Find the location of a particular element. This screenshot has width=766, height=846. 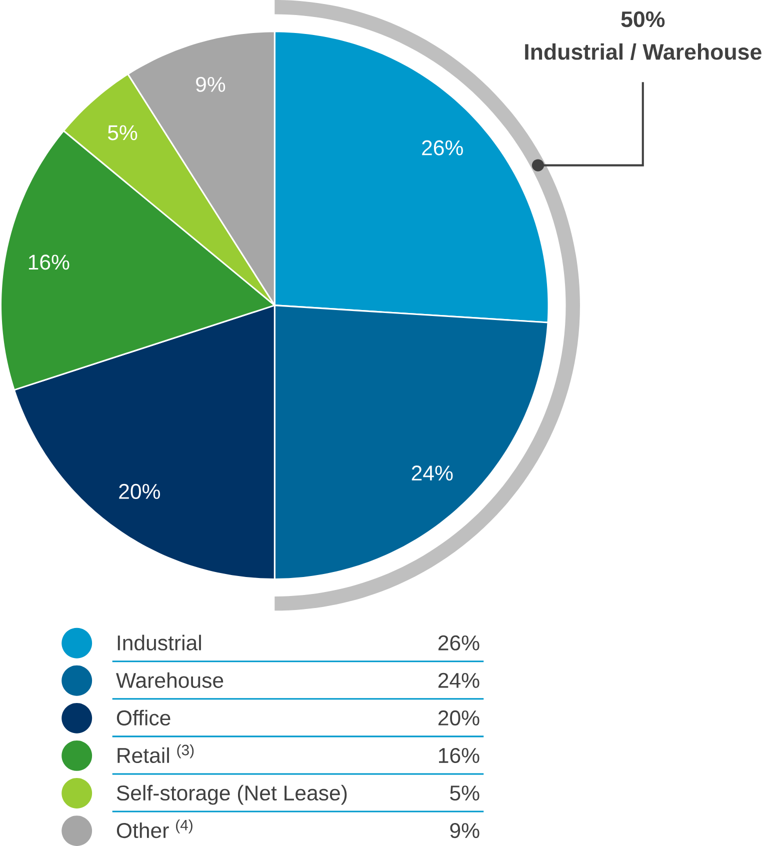

text: 26% is located at coordinates (459, 642).